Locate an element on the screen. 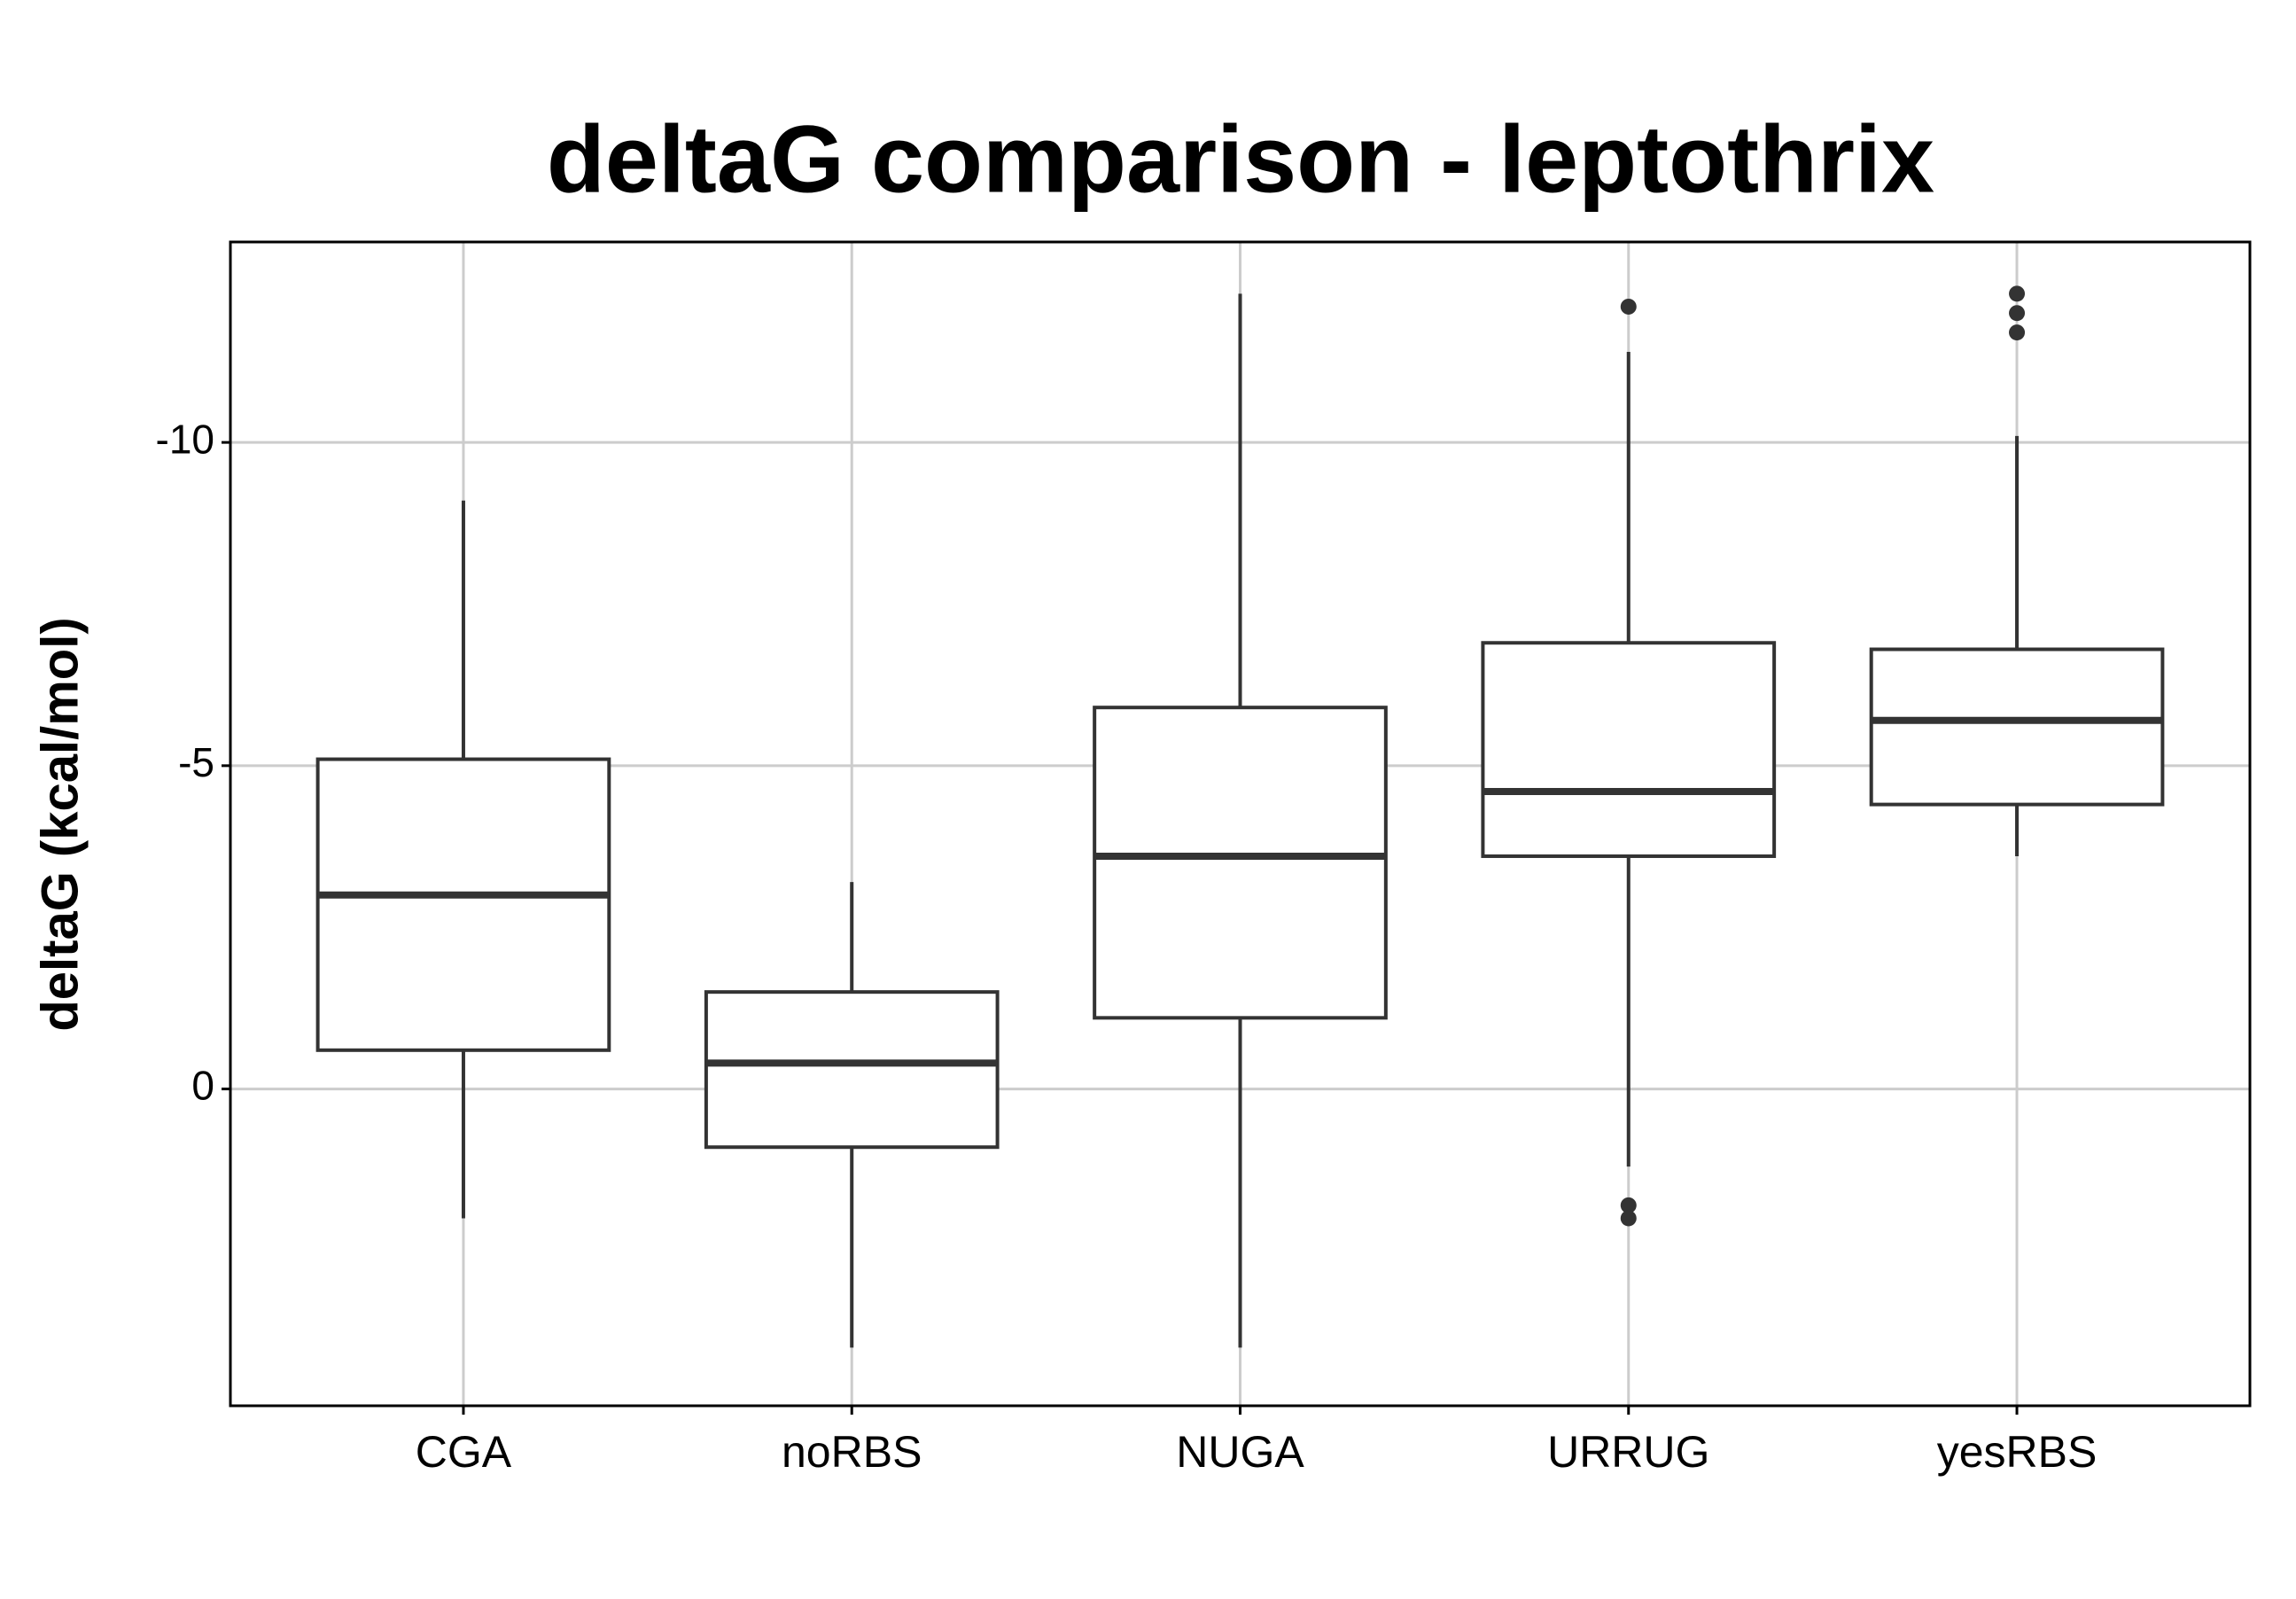 The width and height of the screenshot is (2296, 1599). y-tick-label: -5 is located at coordinates (196, 762).